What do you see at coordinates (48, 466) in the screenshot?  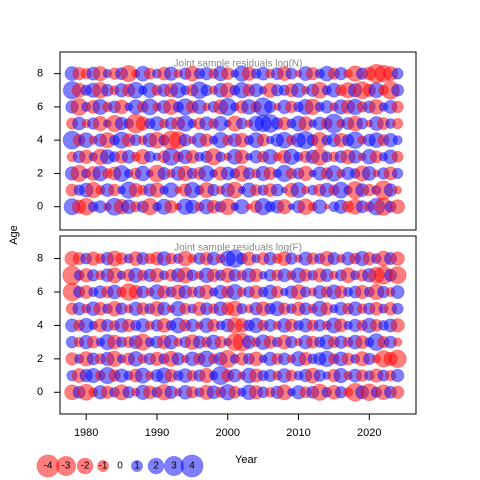 I see `legend-label: -4` at bounding box center [48, 466].